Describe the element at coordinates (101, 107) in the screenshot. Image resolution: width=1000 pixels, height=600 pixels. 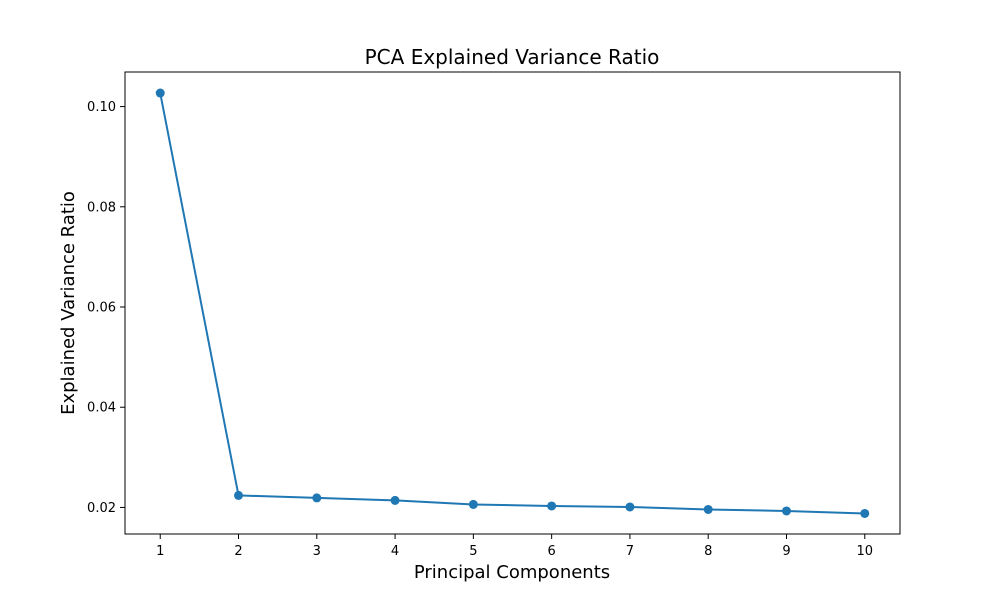
I see `y-tick-label: 0.10` at that location.